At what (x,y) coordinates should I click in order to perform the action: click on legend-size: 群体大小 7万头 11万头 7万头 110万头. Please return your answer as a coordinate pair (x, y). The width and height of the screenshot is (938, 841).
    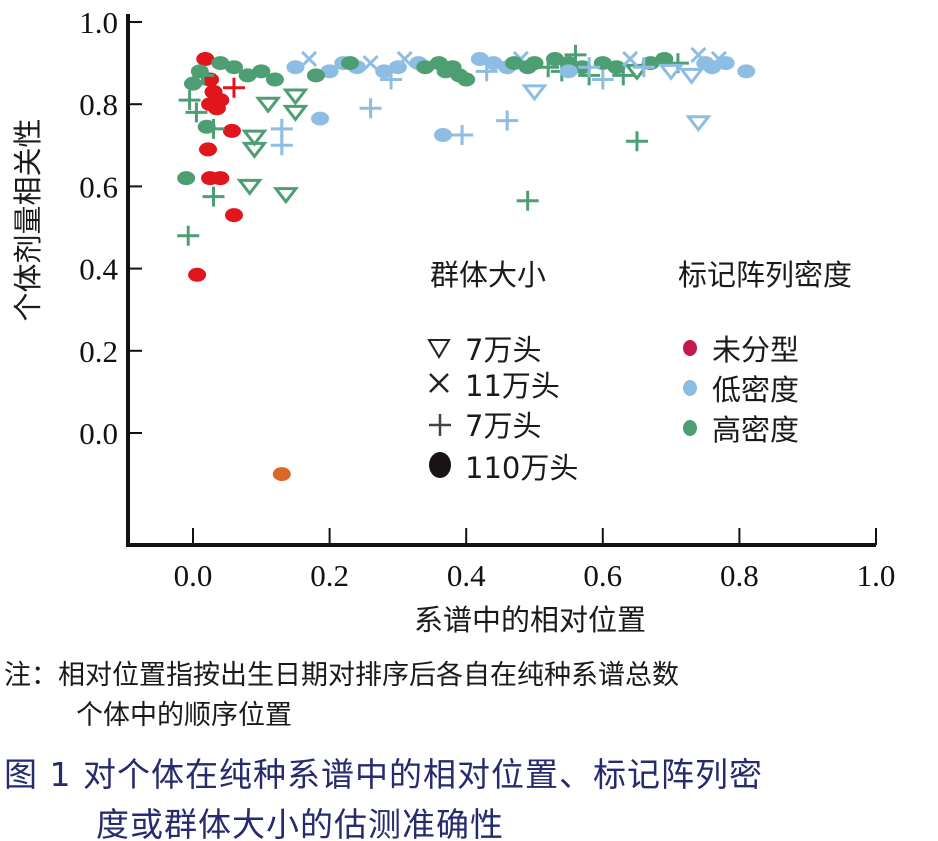
    Looking at the image, I should click on (502, 371).